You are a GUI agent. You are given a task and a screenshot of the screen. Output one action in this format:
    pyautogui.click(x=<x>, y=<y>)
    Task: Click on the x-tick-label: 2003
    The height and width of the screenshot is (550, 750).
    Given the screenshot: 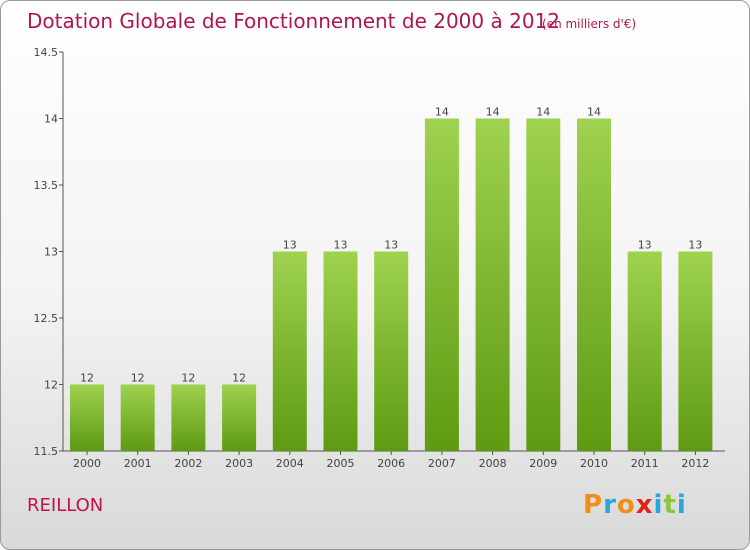 What is the action you would take?
    pyautogui.click(x=239, y=463)
    